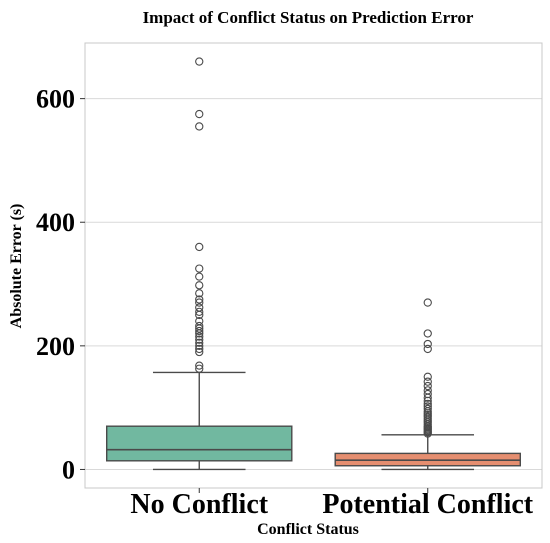  Describe the element at coordinates (16, 266) in the screenshot. I see `y-axis-title: Absolute Error (s)` at that location.